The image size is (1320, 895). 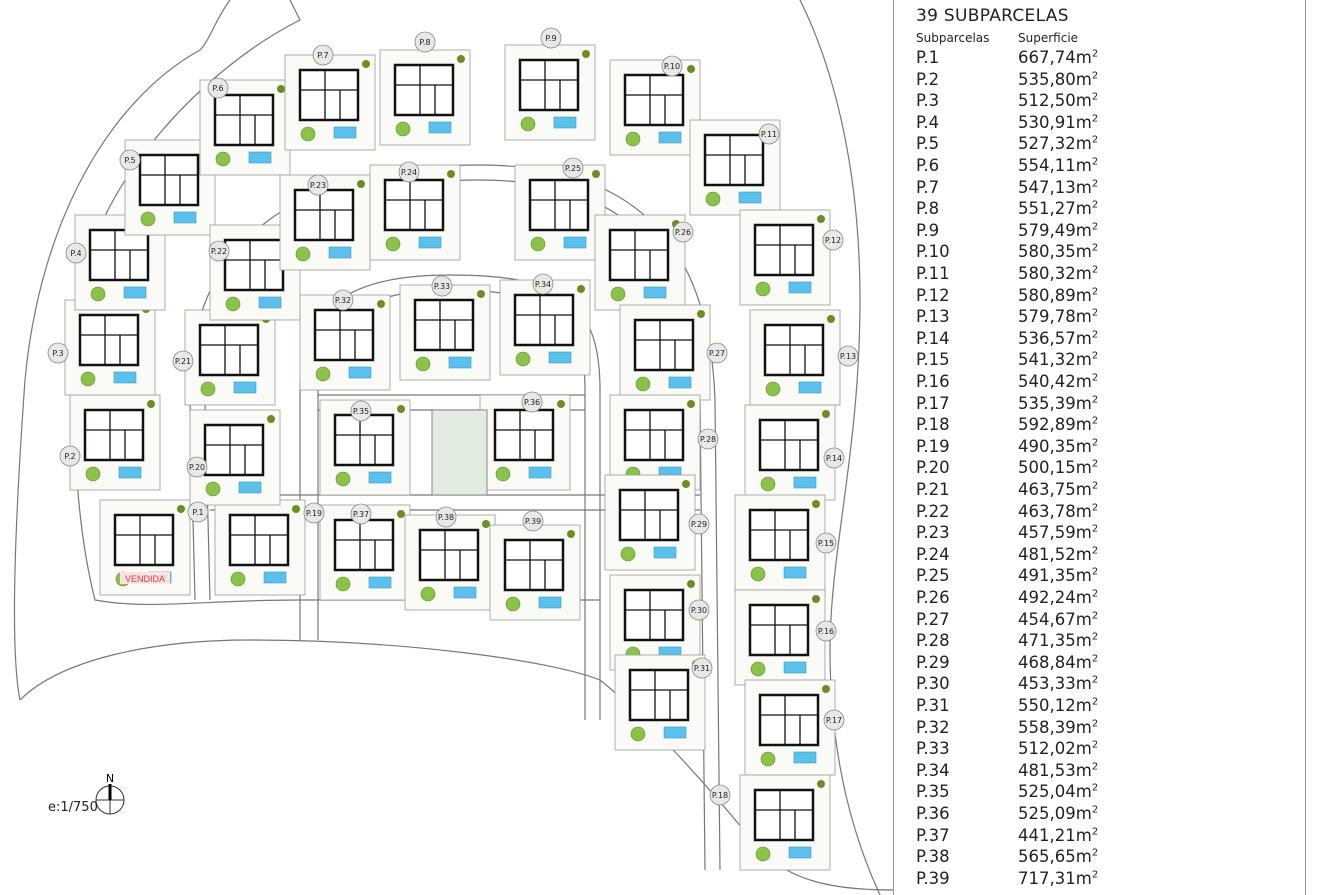 I want to click on table-row: P.38 565,65m2, so click(x=1066, y=857).